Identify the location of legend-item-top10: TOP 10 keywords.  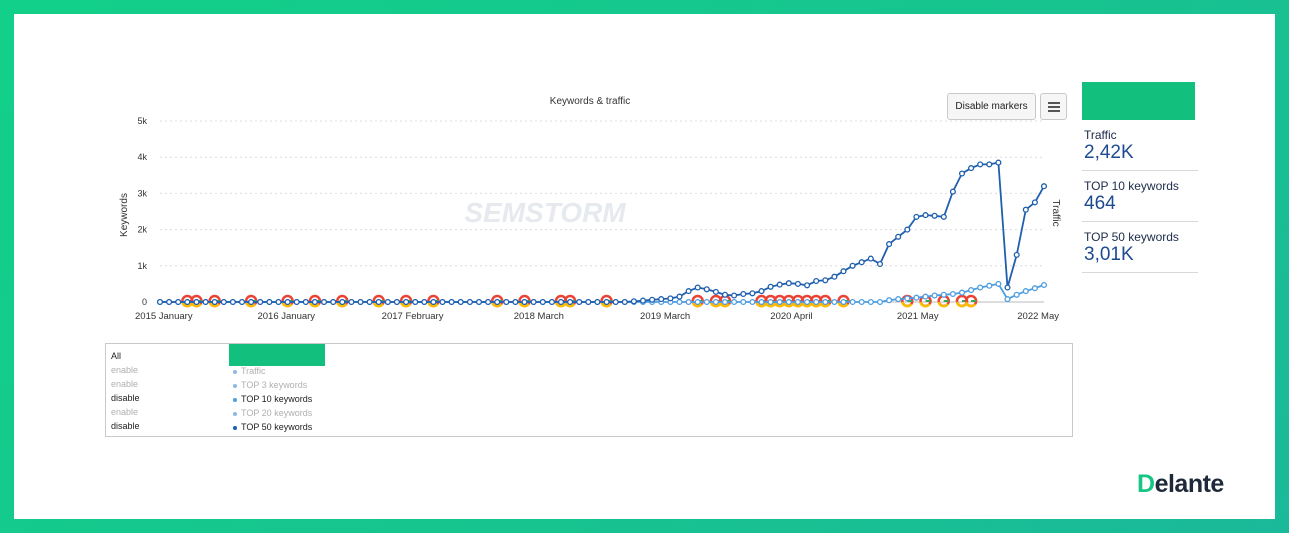
(272, 399).